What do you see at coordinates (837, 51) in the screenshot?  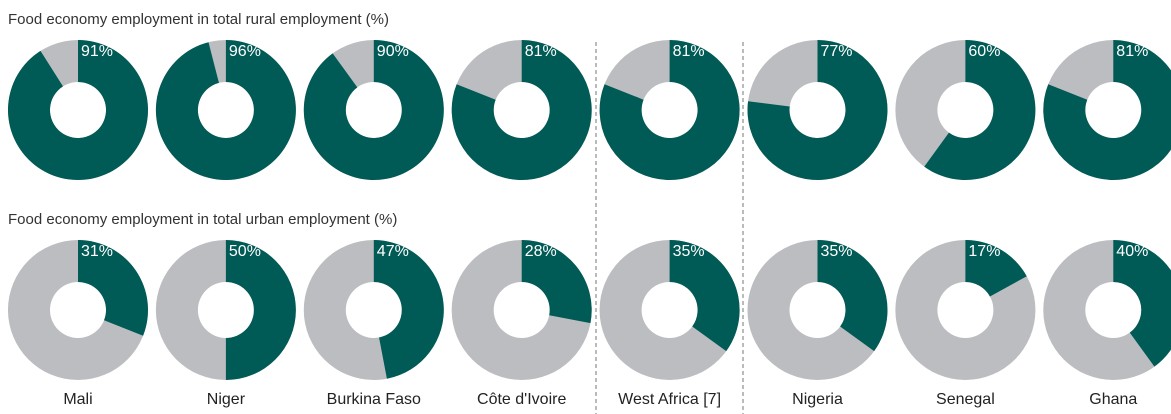 I see `value-label: 77%` at bounding box center [837, 51].